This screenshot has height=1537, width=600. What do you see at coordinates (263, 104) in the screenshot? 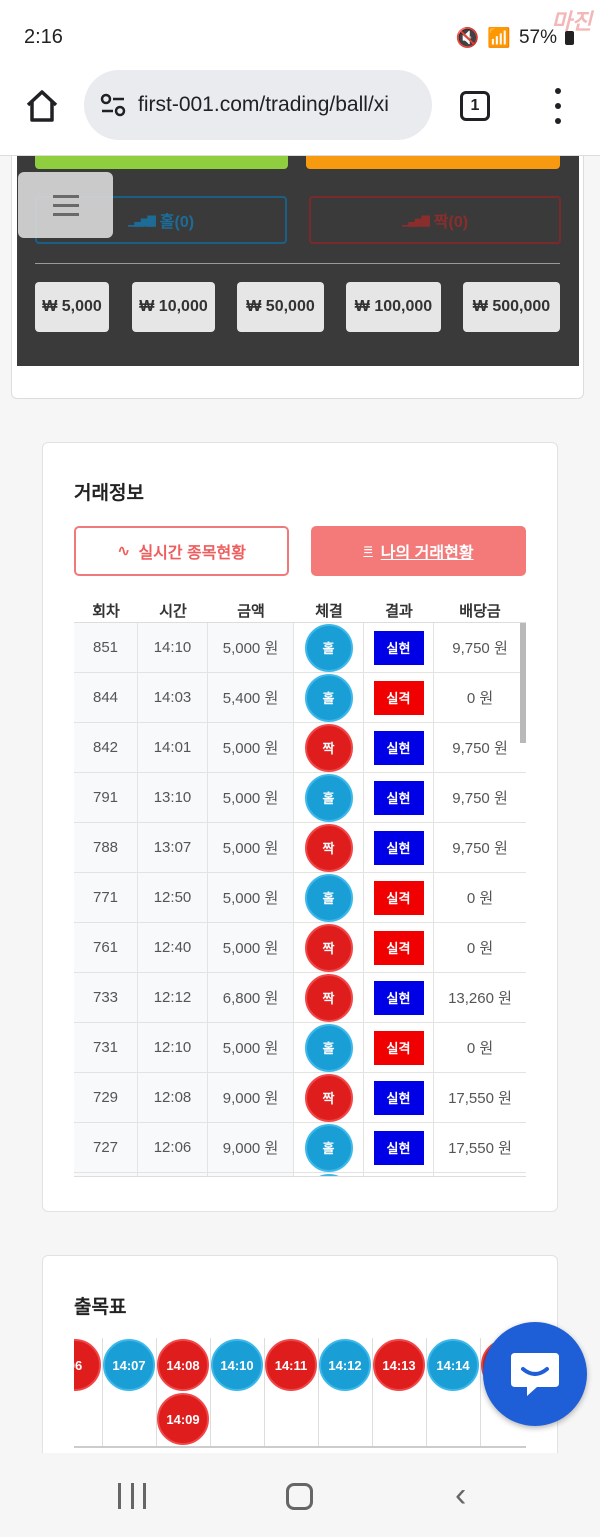
I see `url-text: first-001.com/trading/ball/xi` at bounding box center [263, 104].